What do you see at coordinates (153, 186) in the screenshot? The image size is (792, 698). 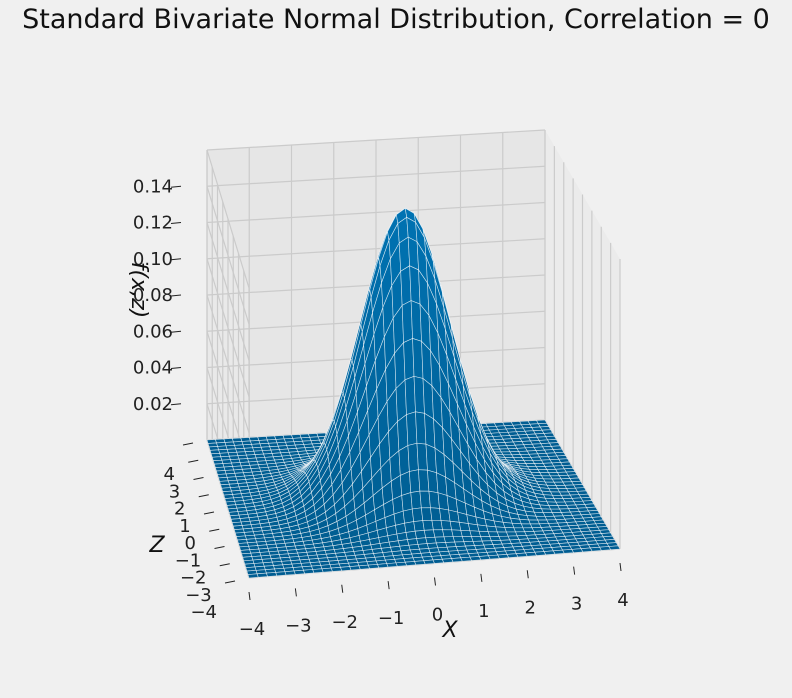 I see `f-tick-label: 0.14` at bounding box center [153, 186].